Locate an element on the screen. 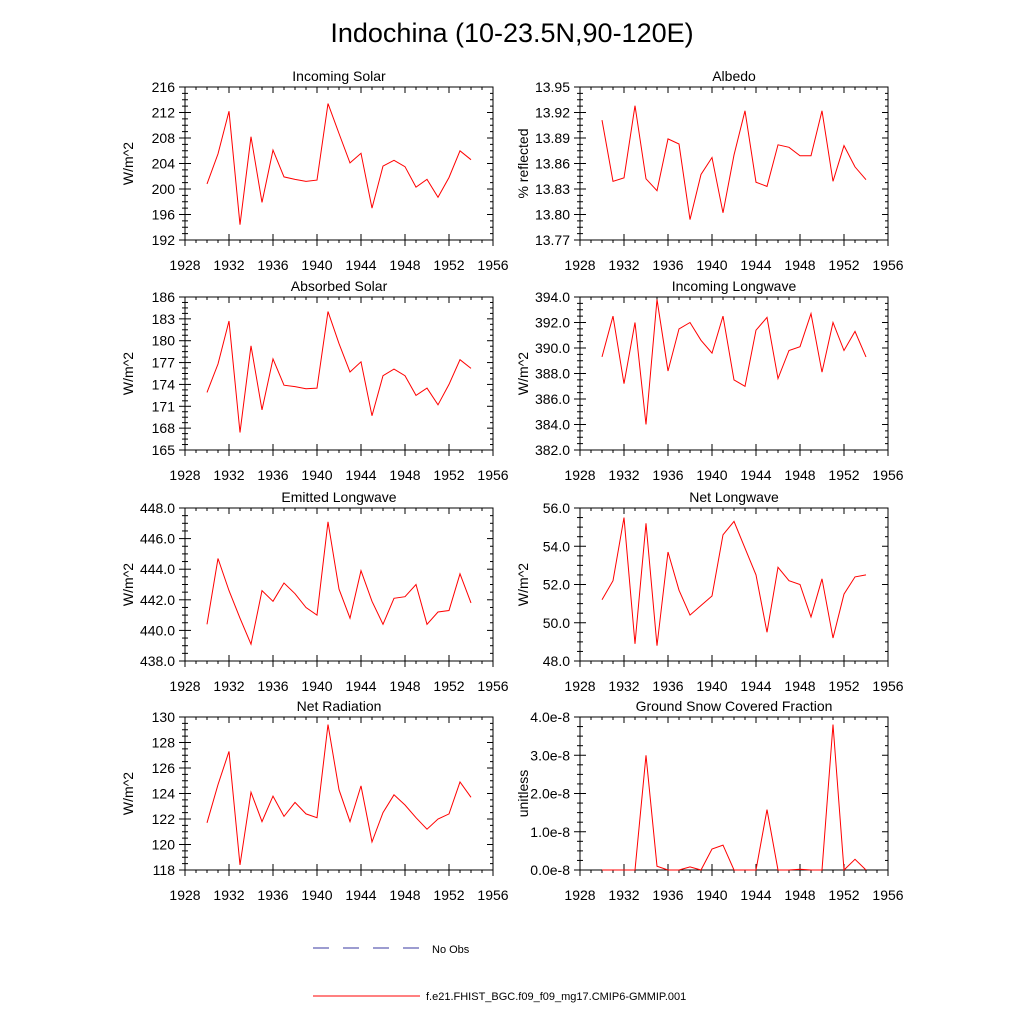 This screenshot has width=1024, height=1024. y-tick-label: 394.0 is located at coordinates (552, 297).